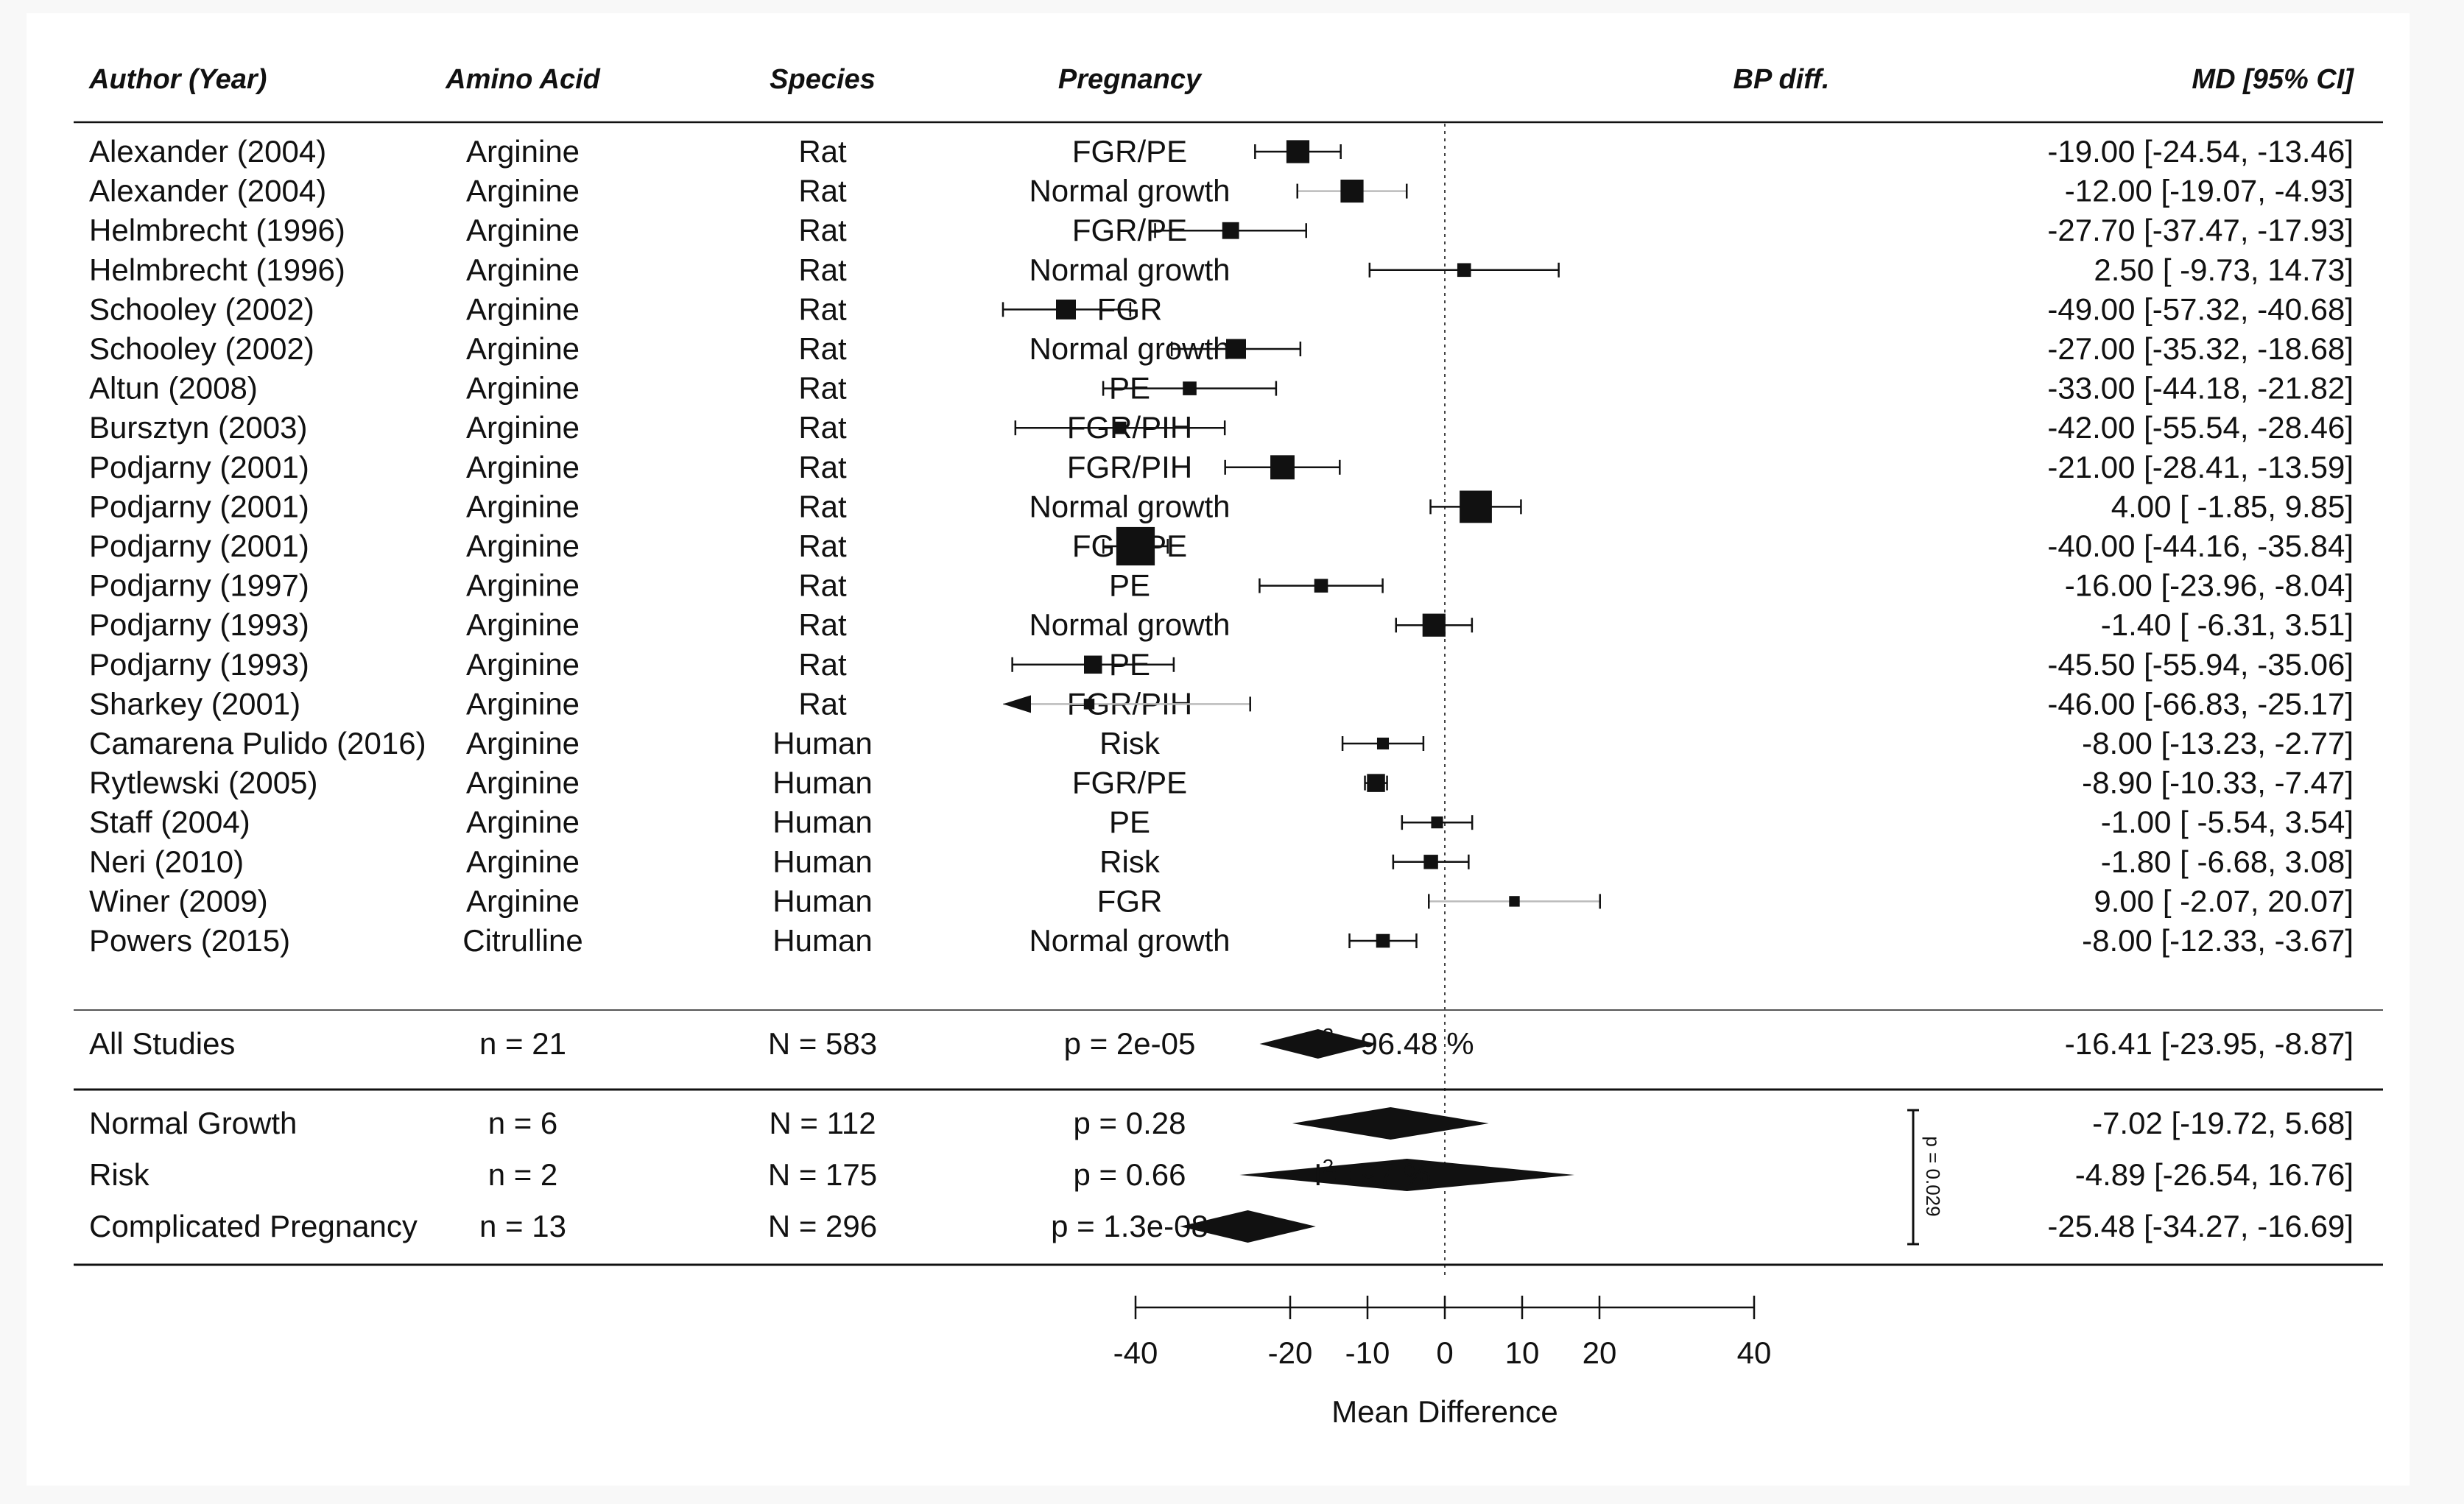 Image resolution: width=2464 pixels, height=1504 pixels. Describe the element at coordinates (257, 743) in the screenshot. I see `study-author: Camarena Pulido (2016)` at that location.